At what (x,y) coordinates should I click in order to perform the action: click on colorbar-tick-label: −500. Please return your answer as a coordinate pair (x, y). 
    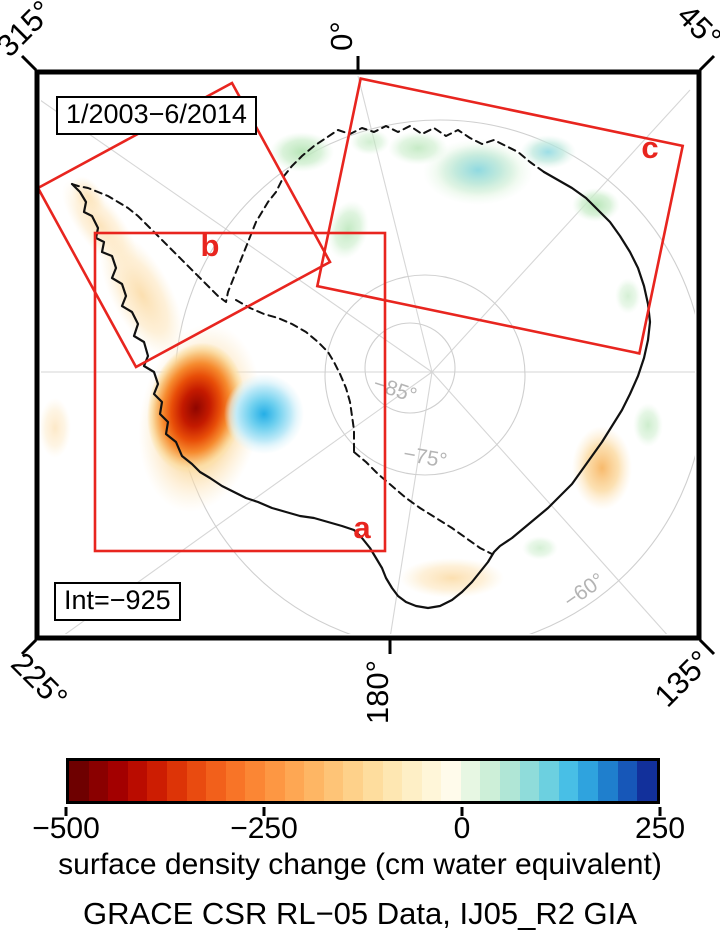
    Looking at the image, I should click on (66, 828).